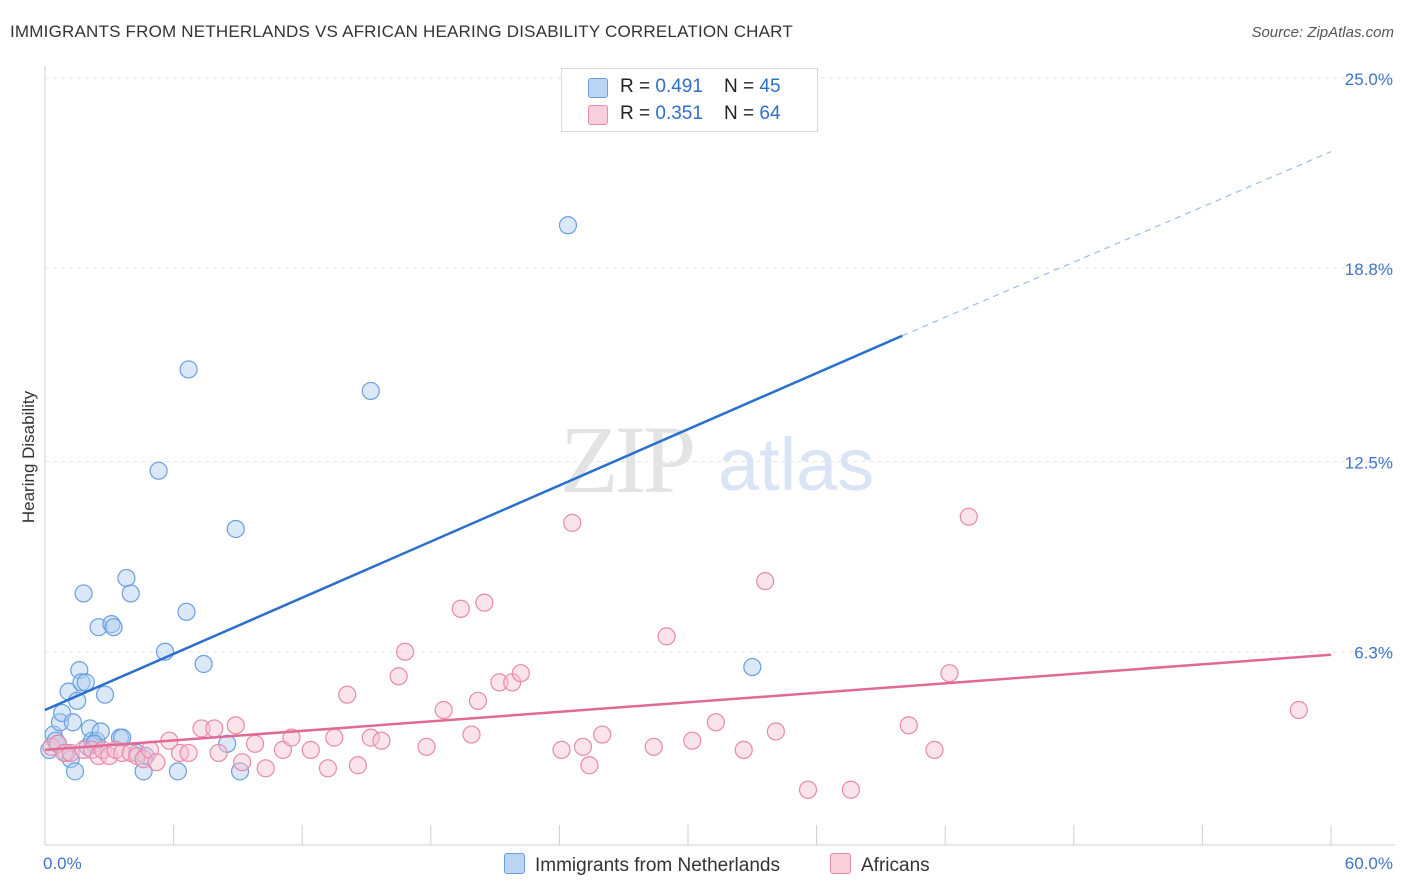  What do you see at coordinates (689, 100) in the screenshot?
I see `legend: R = 0.491 N = 45 R = 0.351 N = 64` at bounding box center [689, 100].